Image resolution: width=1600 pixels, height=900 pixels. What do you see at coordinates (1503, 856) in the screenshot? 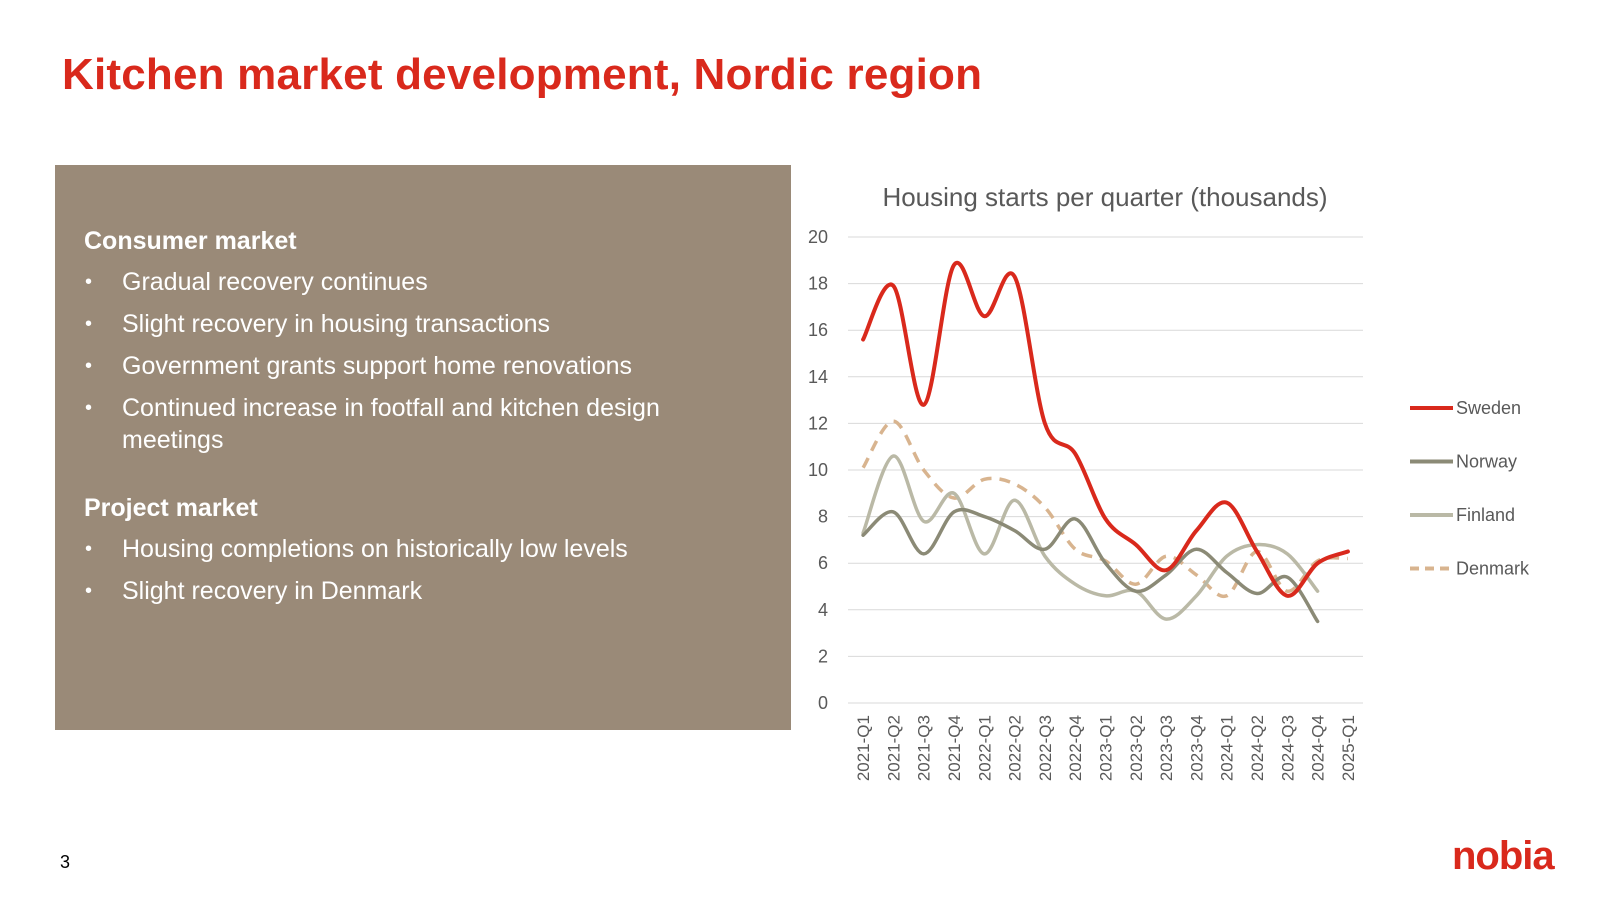
I see `nobia-logo: nobia` at bounding box center [1503, 856].